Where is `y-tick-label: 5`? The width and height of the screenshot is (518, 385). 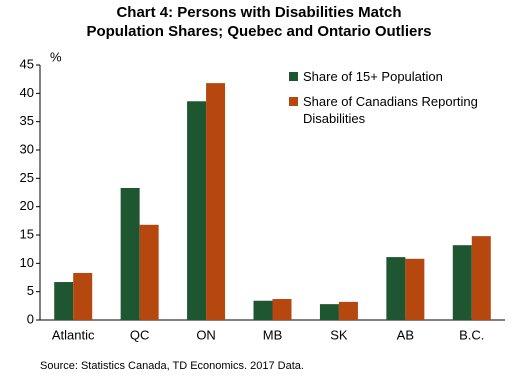 y-tick-label: 5 is located at coordinates (30, 290).